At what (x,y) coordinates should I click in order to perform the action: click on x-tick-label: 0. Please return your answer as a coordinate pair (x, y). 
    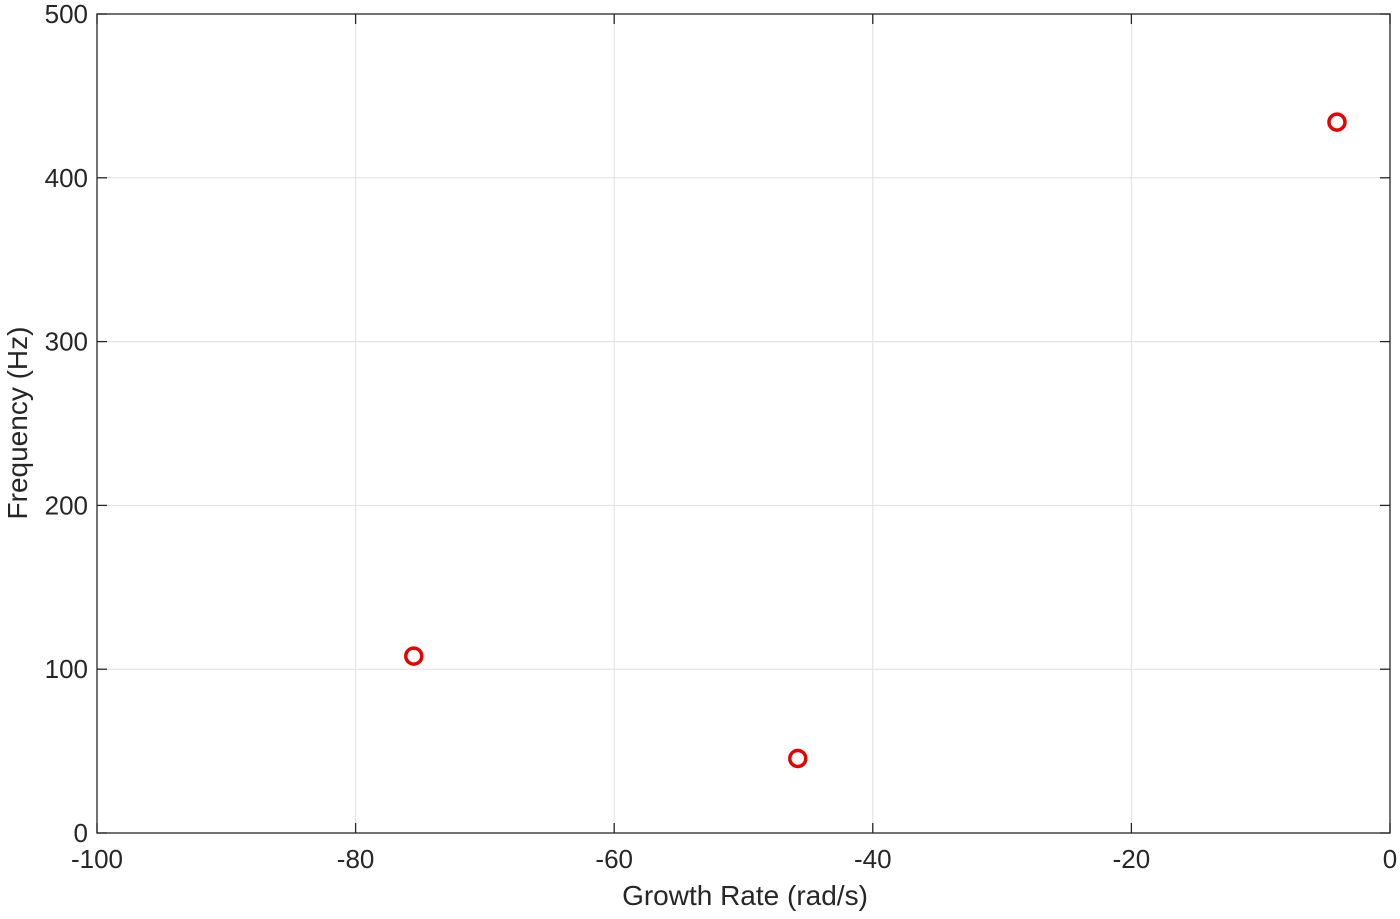
    Looking at the image, I should click on (1390, 859).